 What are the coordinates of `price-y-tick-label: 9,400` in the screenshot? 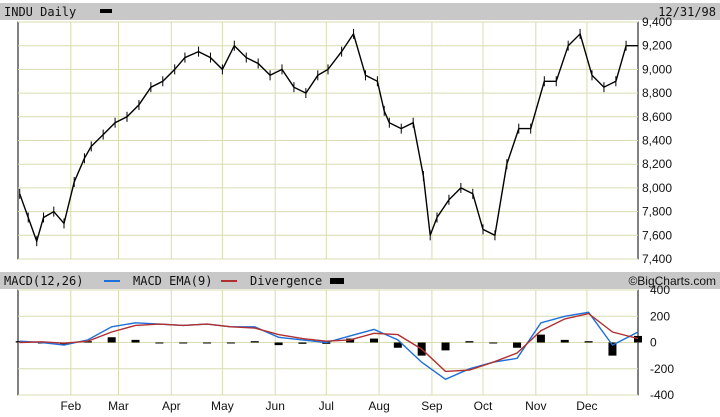 It's located at (657, 22).